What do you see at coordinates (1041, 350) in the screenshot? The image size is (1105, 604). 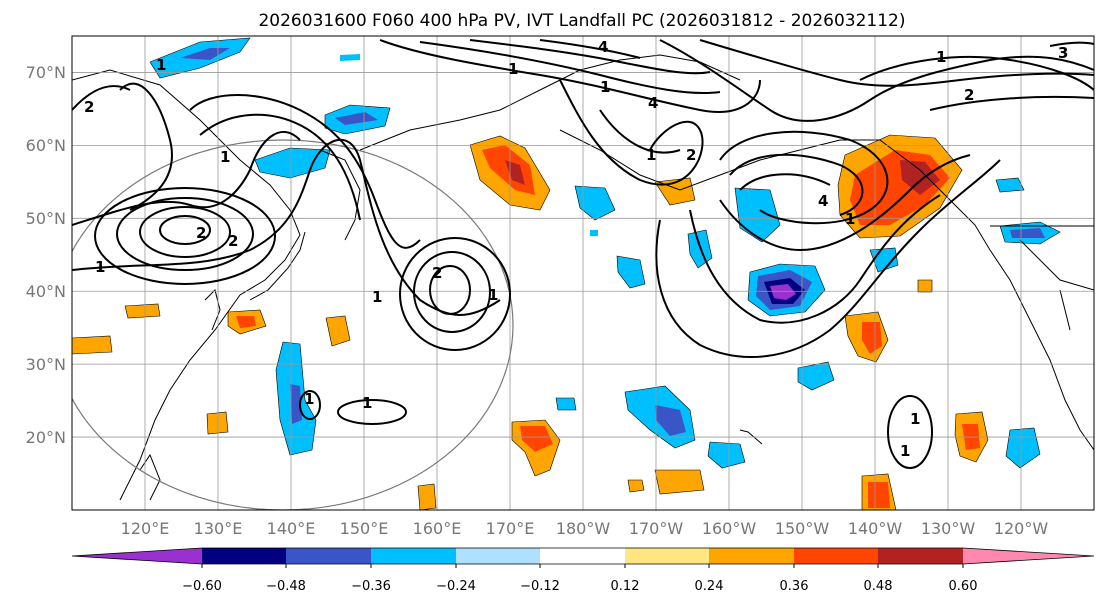 I see `coastline-na-west` at bounding box center [1041, 350].